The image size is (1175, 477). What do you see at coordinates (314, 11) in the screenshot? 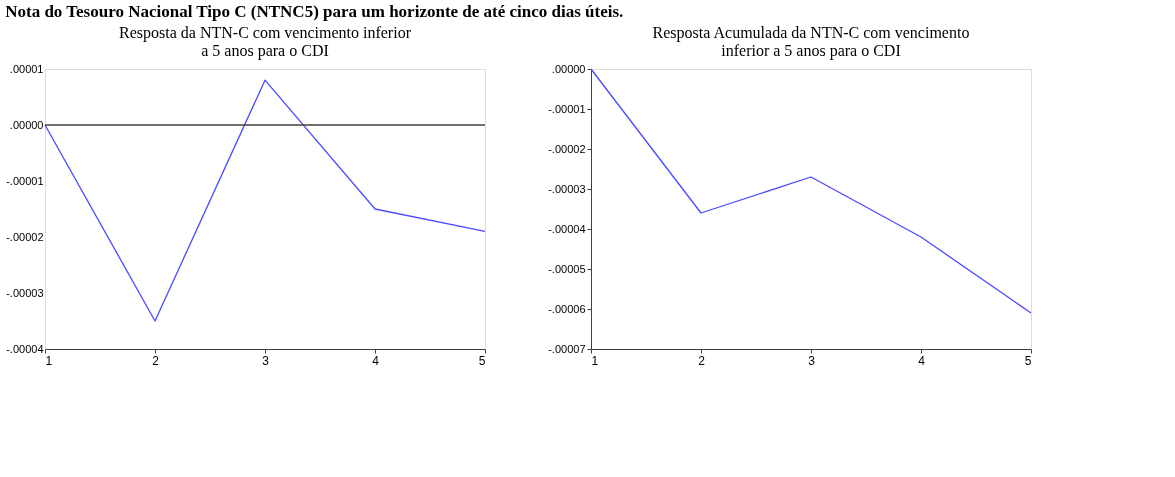
I see `text: Nota do Tesouro Nacional Tipo C (NTNC5) para um horizonte de até cinco dias úteis.` at bounding box center [314, 11].